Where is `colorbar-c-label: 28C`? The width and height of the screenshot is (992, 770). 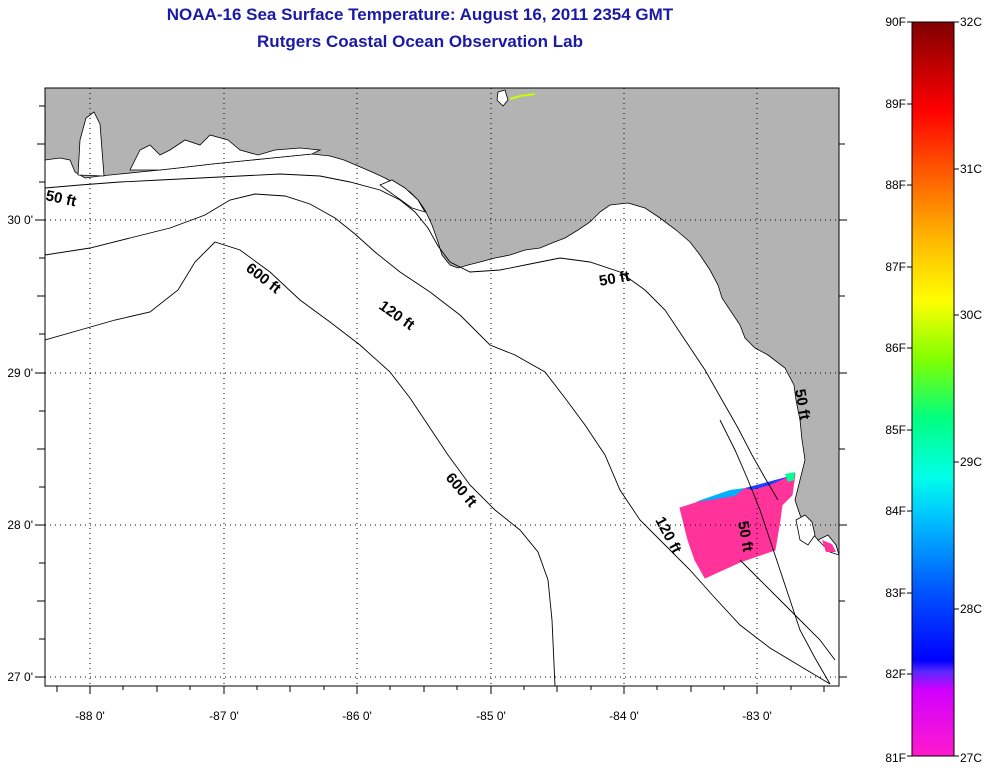
colorbar-c-label: 28C is located at coordinates (971, 609).